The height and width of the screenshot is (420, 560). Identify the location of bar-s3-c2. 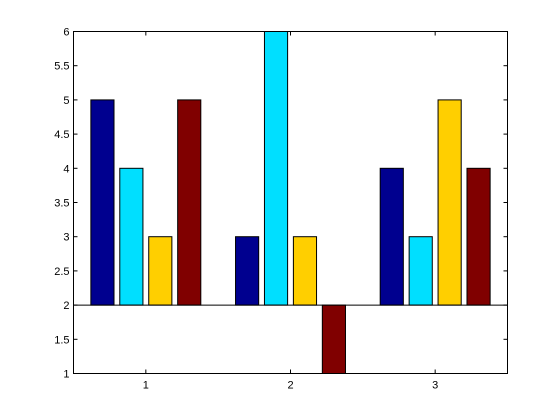
(305, 271).